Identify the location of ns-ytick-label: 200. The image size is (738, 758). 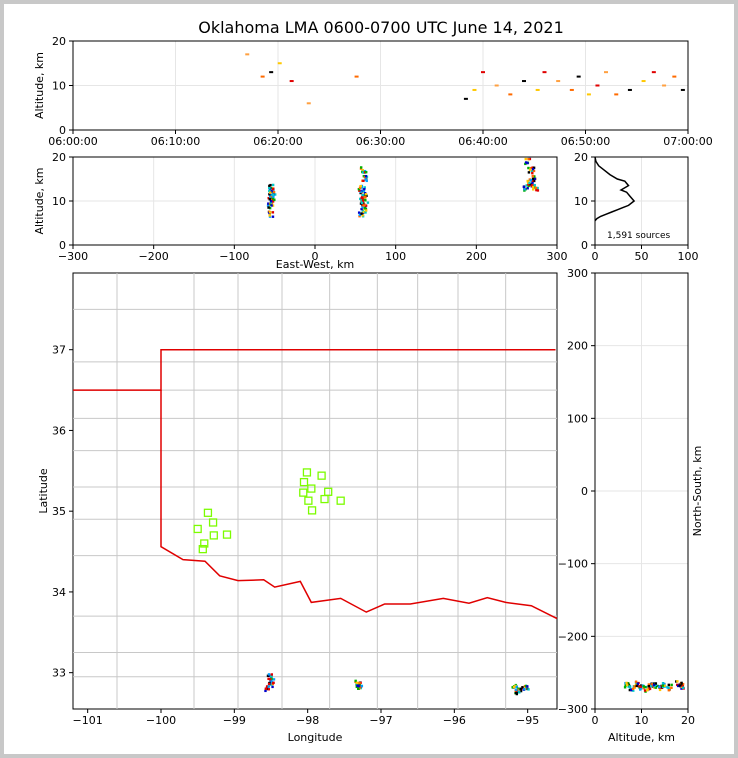
(577, 346).